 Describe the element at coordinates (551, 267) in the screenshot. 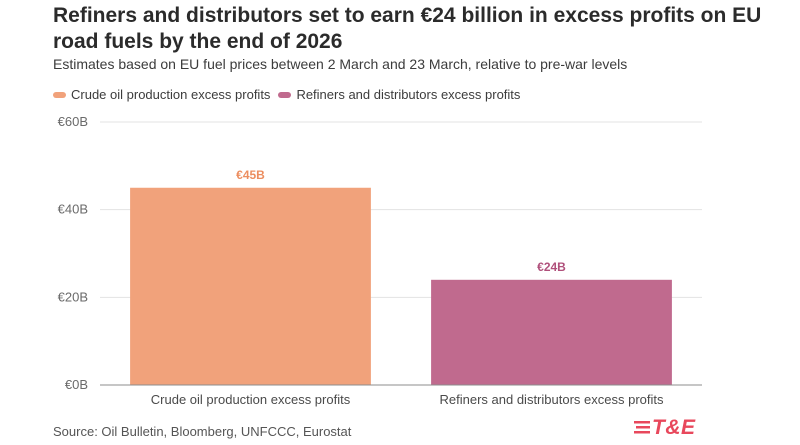

I see `bar-value-label: €24B` at that location.